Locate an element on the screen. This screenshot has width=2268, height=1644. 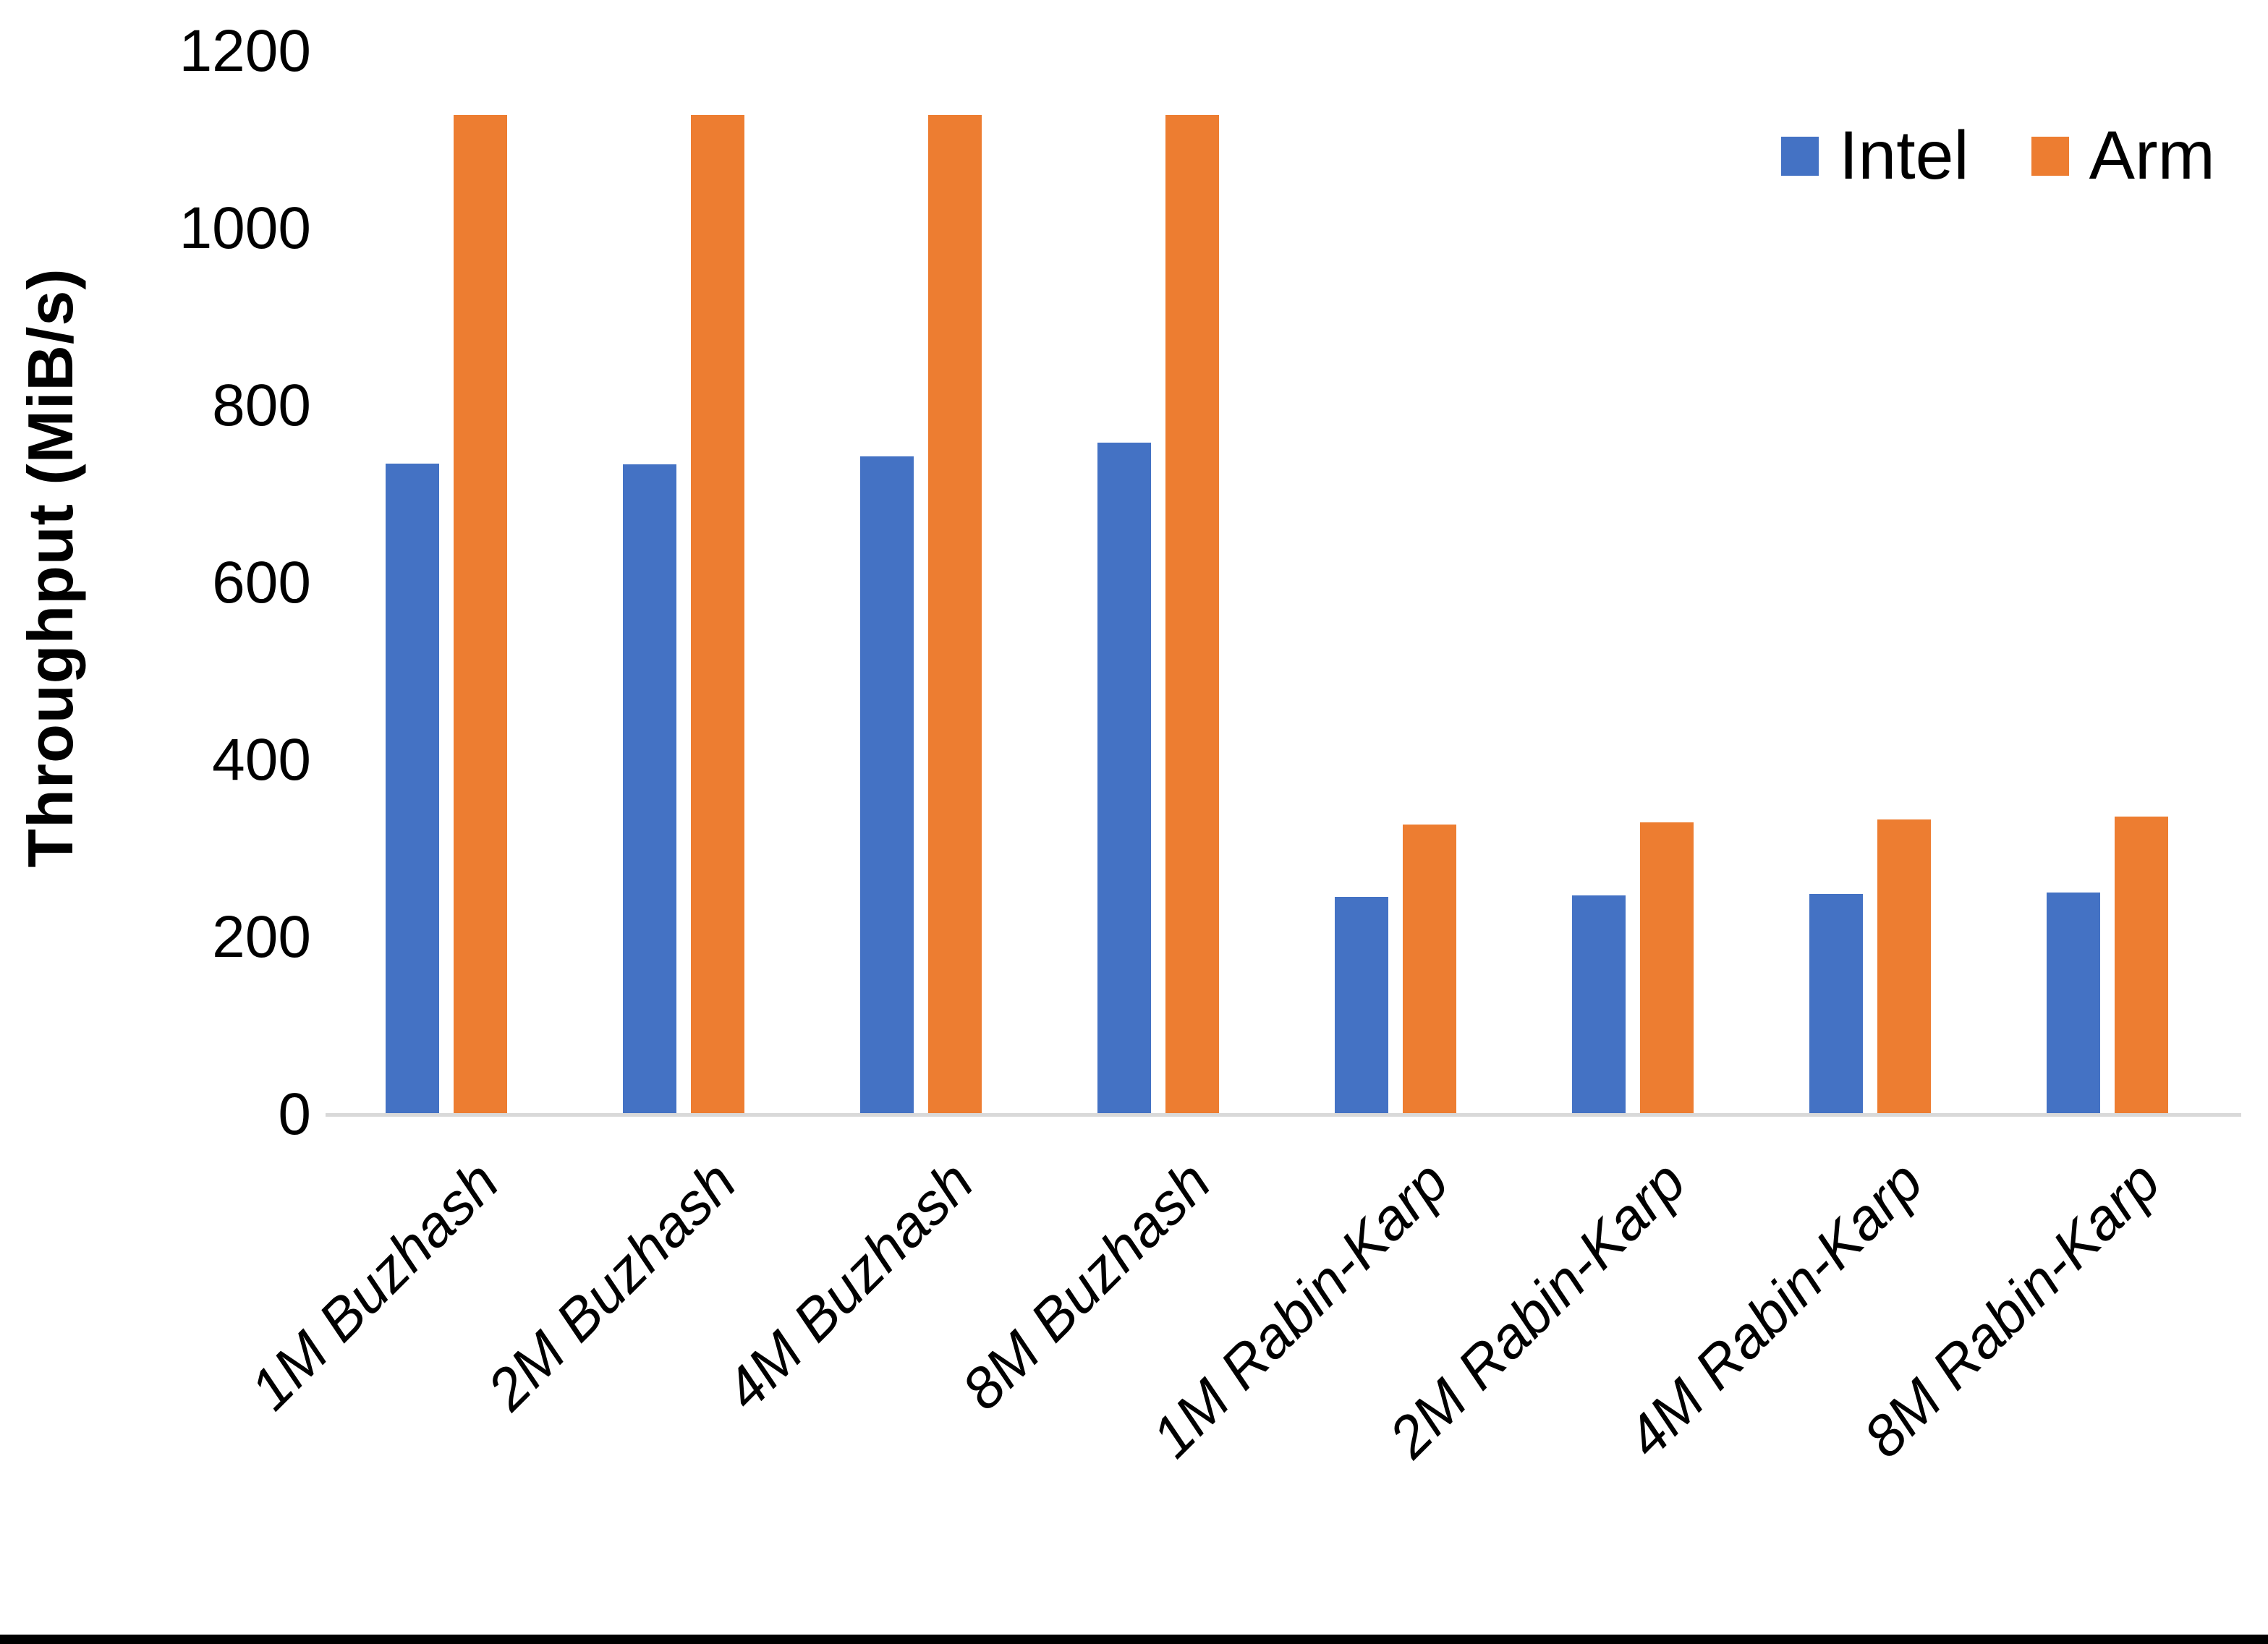
y-tick-label: 400 is located at coordinates (261, 760).